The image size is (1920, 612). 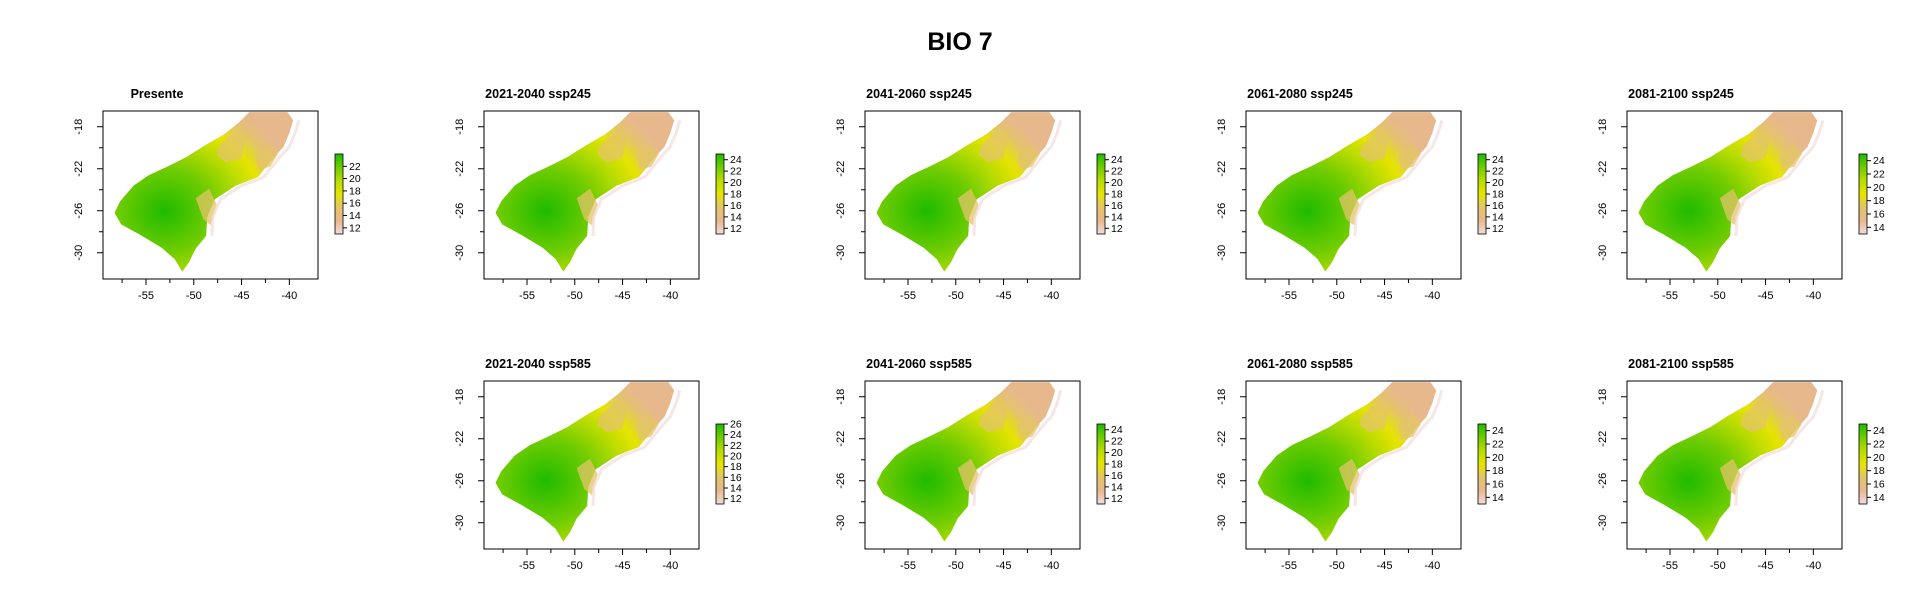 I want to click on panel-title: 2061-2080 ssp585, so click(x=1300, y=364).